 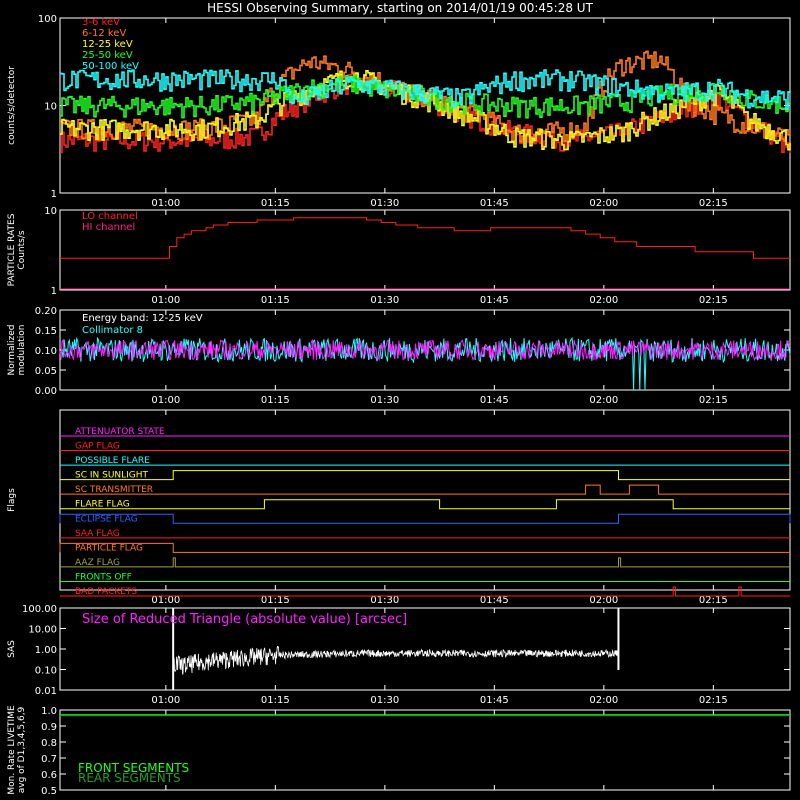 I want to click on y-tick-label: 0.8, so click(x=49, y=743).